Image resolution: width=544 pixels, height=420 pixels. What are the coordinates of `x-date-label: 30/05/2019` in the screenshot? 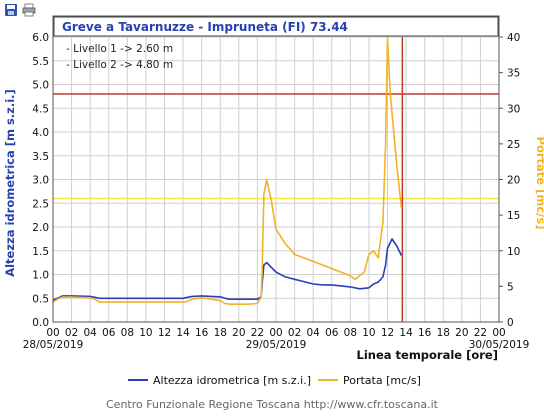 It's located at (499, 345).